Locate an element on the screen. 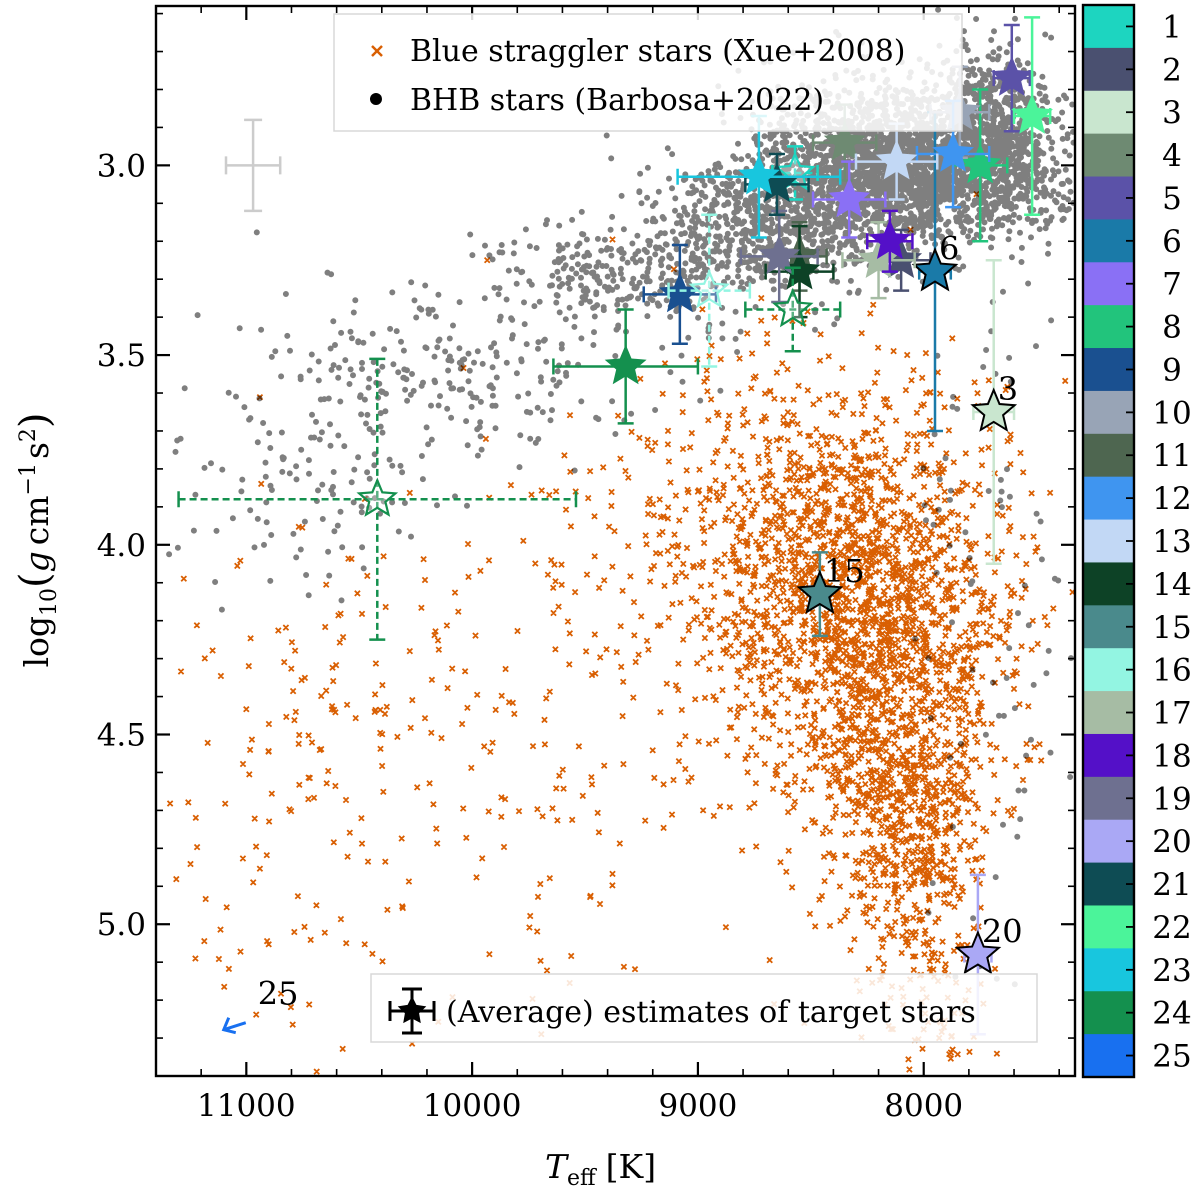 The height and width of the screenshot is (1192, 1200). y-axis-label: log10(gcm−1s2) is located at coordinates (37, 539).